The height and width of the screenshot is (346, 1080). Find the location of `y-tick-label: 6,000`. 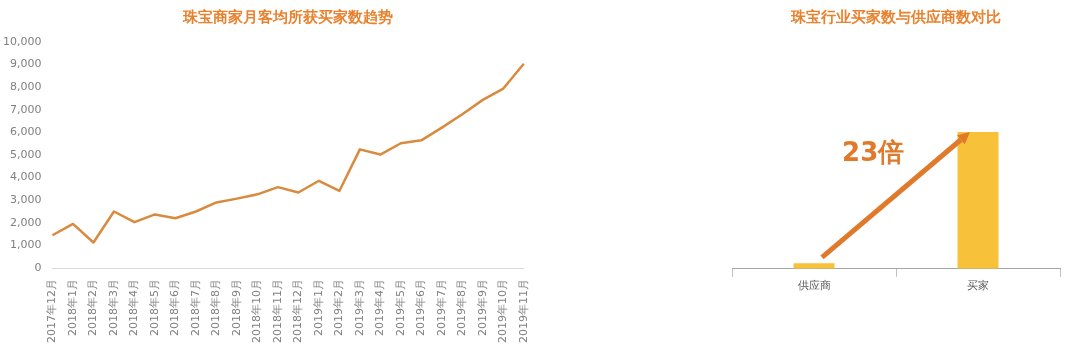

y-tick-label: 6,000 is located at coordinates (25, 132).